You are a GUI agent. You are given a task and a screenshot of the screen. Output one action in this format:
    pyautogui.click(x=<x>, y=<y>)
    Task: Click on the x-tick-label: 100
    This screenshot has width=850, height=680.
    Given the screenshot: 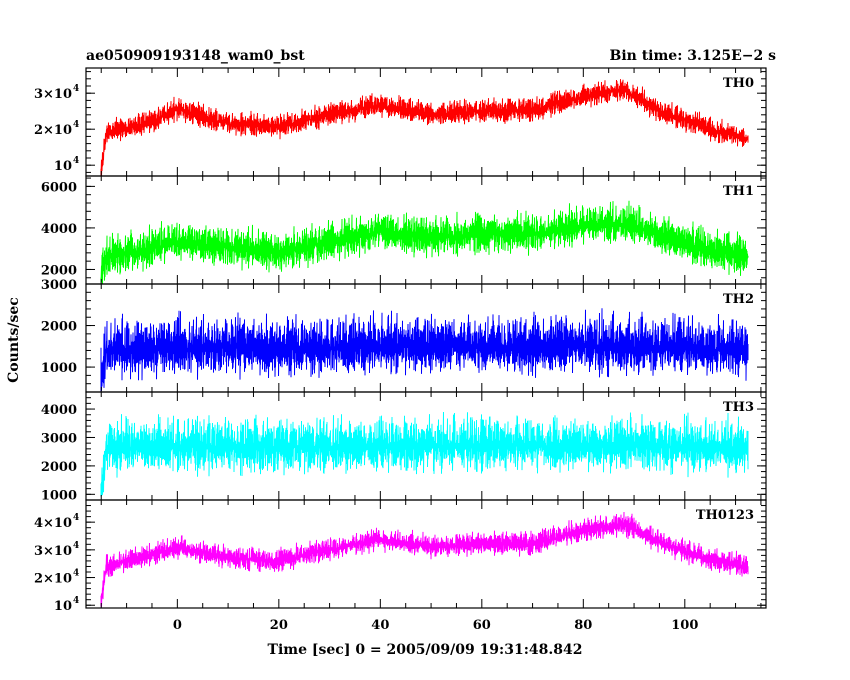 What is the action you would take?
    pyautogui.click(x=684, y=625)
    